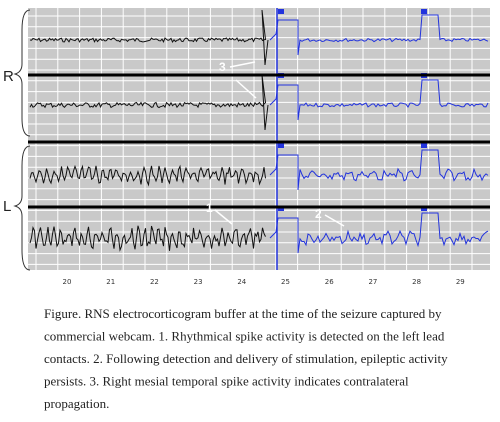 The image size is (500, 422). What do you see at coordinates (76, 403) in the screenshot?
I see `caption-line: propagation.` at bounding box center [76, 403].